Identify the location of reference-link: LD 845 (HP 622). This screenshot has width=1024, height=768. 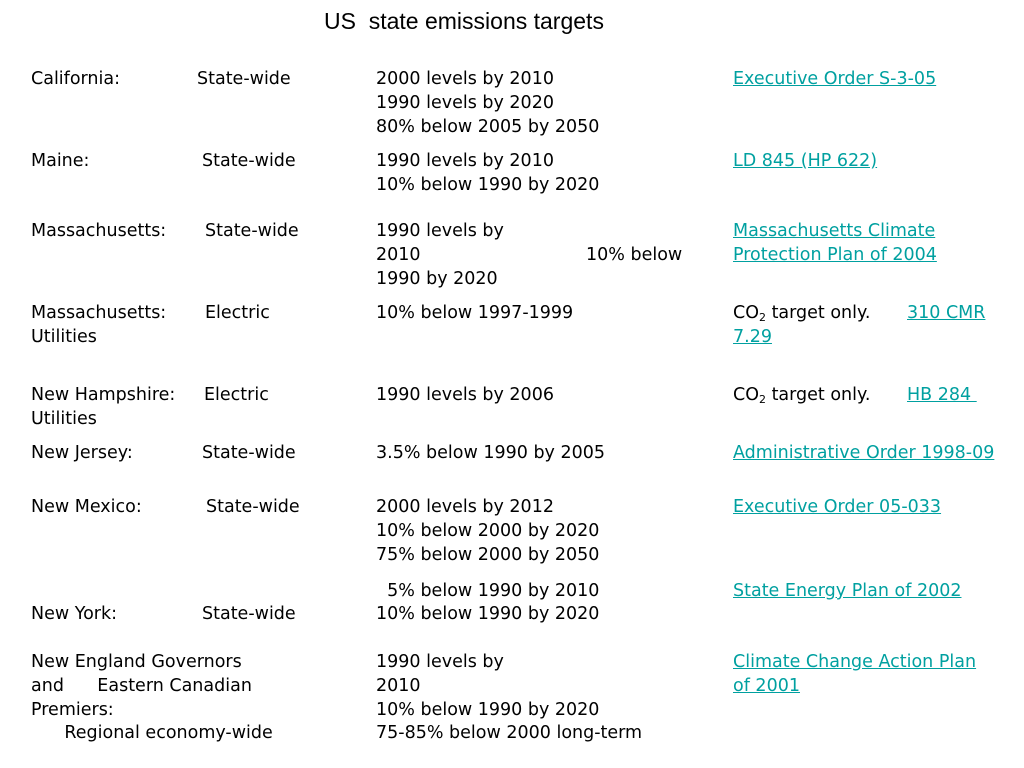
(805, 161).